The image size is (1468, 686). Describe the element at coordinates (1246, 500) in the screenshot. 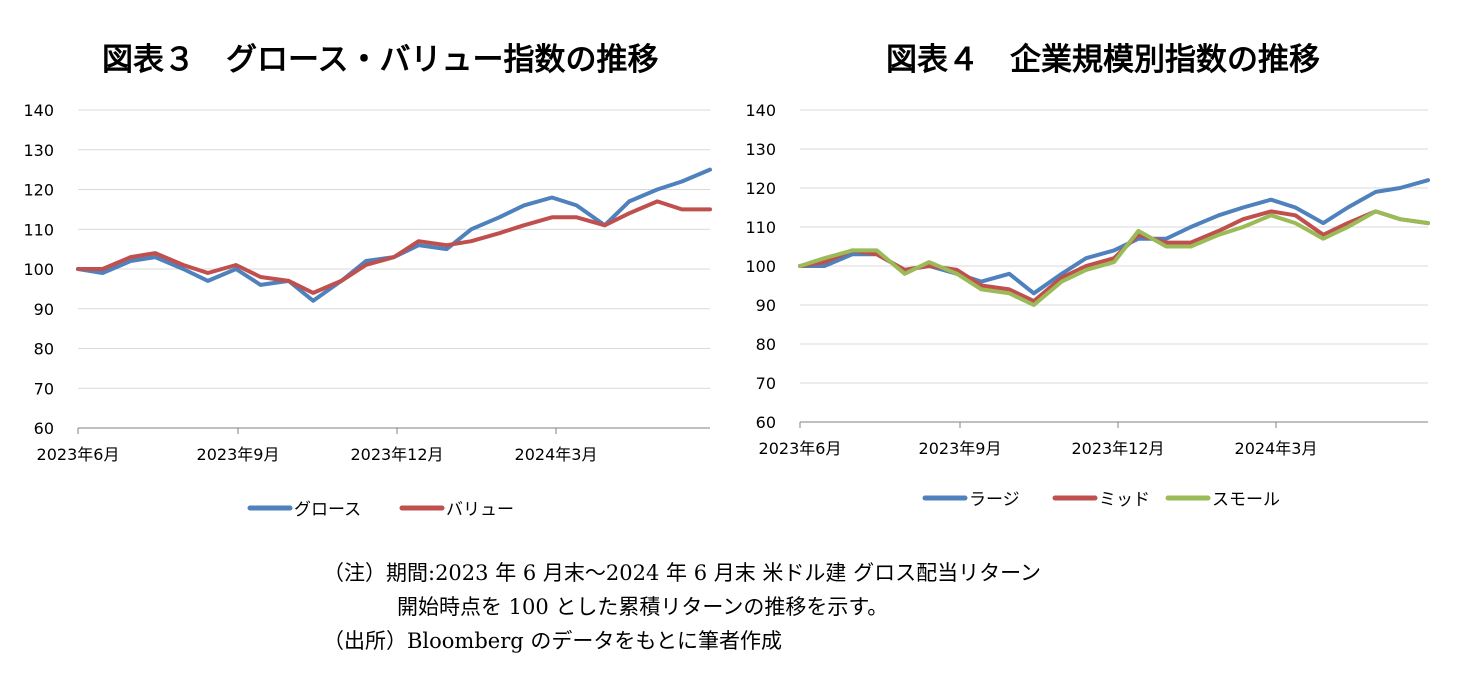

I see `legend-label: スモール` at that location.